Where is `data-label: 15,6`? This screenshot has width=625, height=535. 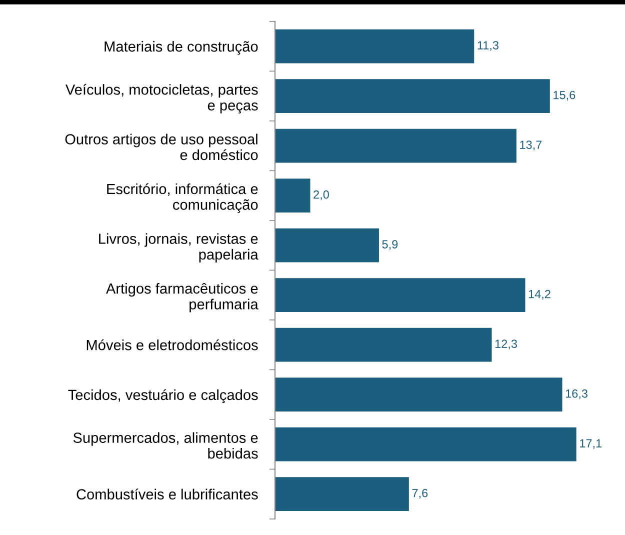
data-label: 15,6 is located at coordinates (565, 95).